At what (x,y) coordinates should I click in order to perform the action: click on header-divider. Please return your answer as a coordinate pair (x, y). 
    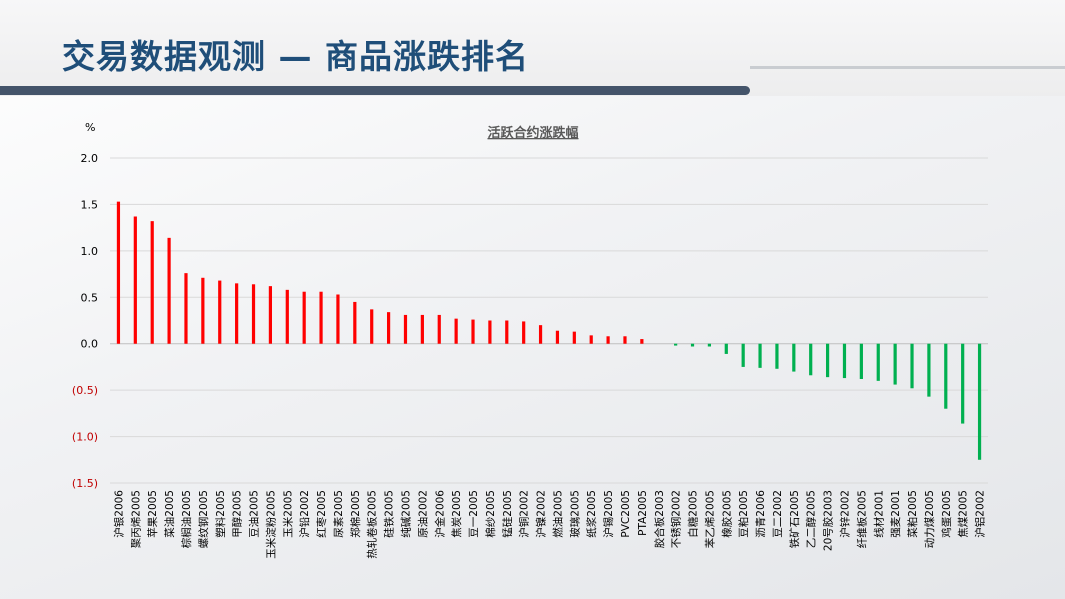
    Looking at the image, I should click on (907, 67).